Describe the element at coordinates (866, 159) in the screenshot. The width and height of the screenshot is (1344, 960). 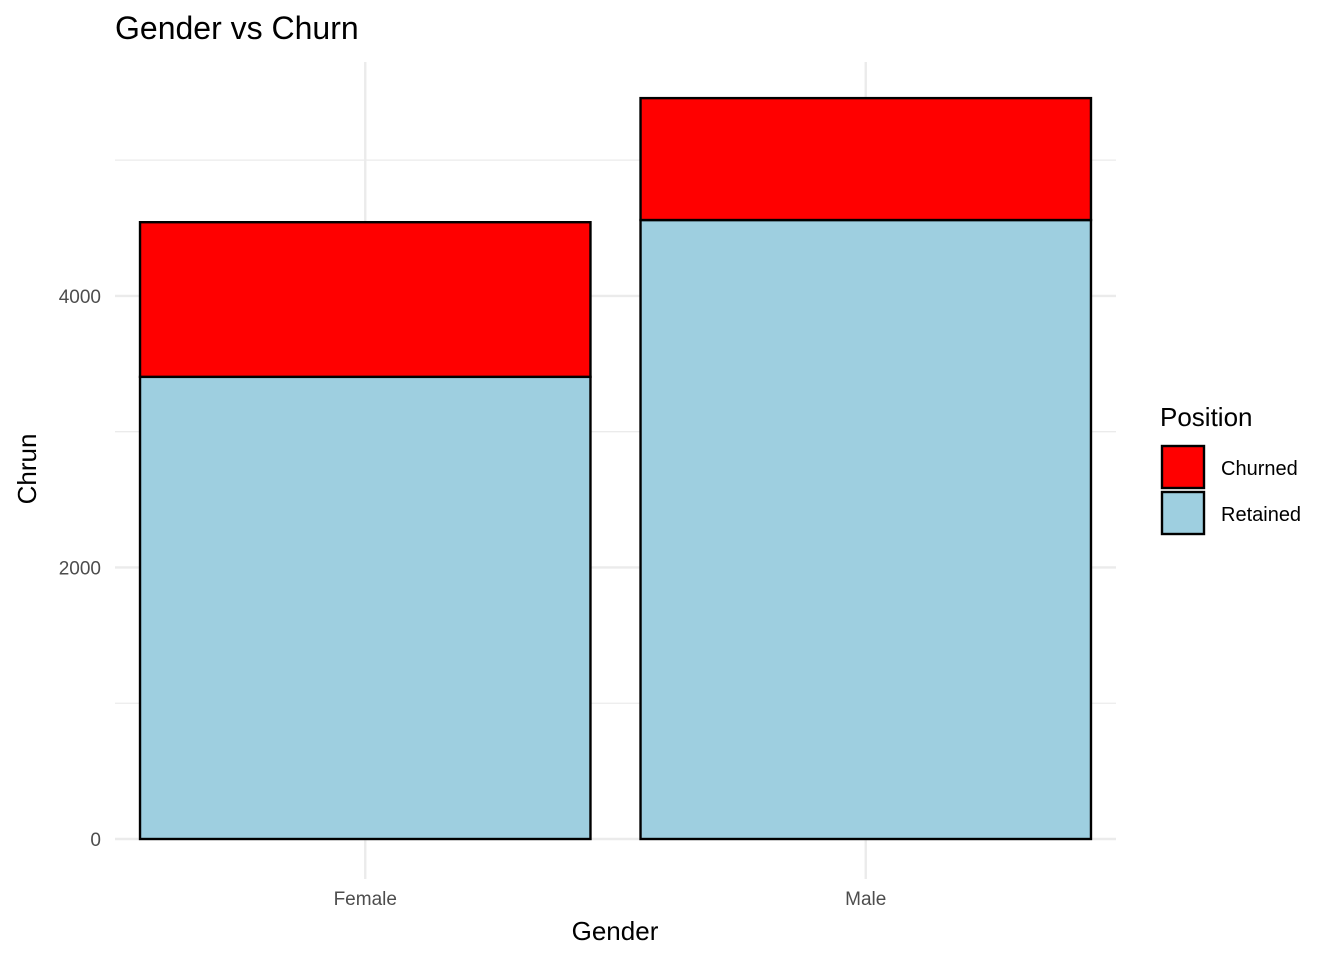
I see `bar-churned-male` at that location.